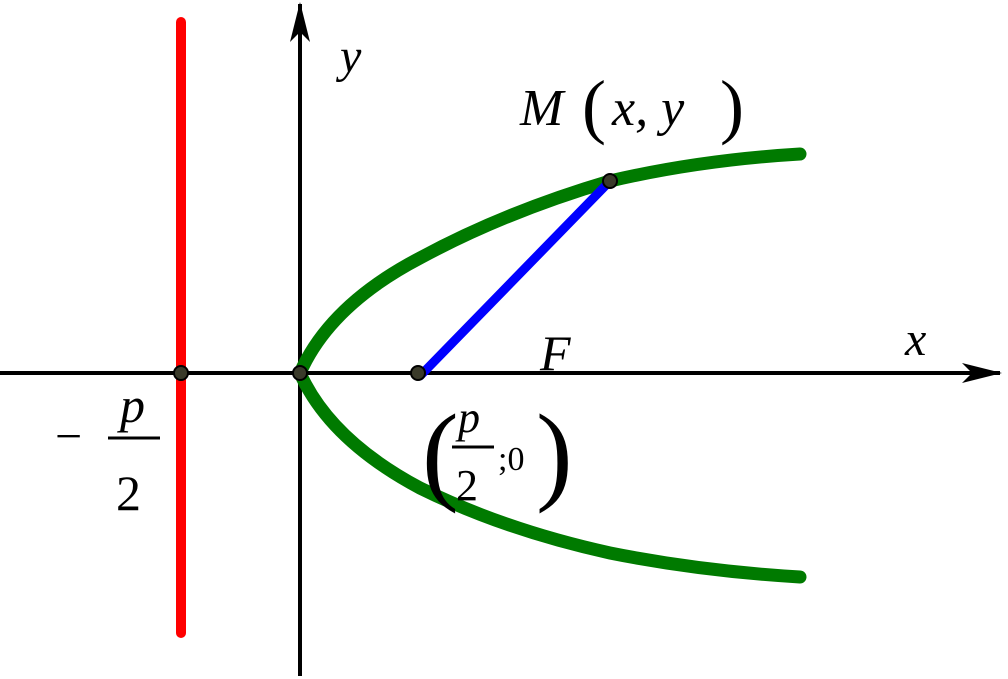 This screenshot has height=679, width=1008. I want to click on y-axis-label: y, so click(348, 56).